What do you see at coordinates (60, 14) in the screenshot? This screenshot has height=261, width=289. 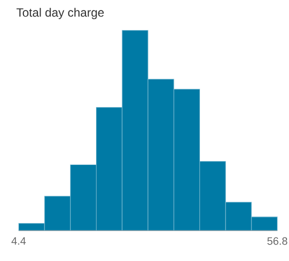 I see `chart-title: Total day charge` at bounding box center [60, 14].